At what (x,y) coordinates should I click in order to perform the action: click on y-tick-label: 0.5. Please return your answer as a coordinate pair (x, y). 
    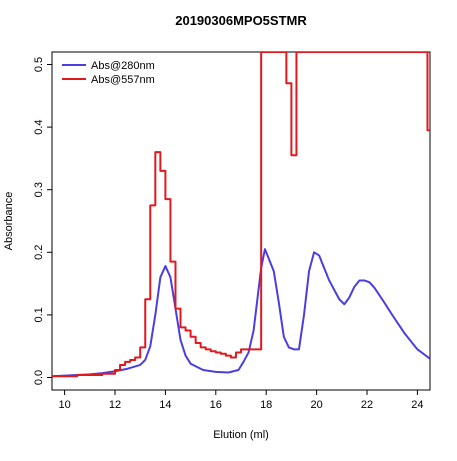
    Looking at the image, I should click on (39, 64).